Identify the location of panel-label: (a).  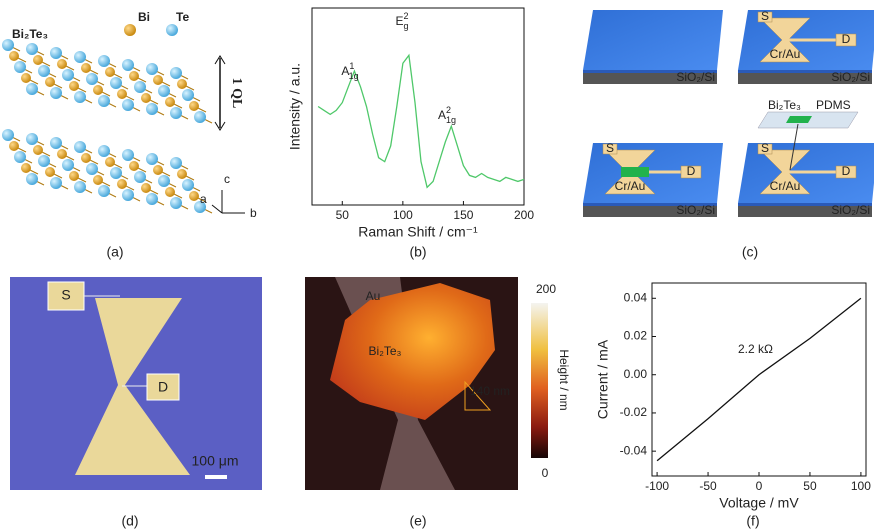
(114, 252).